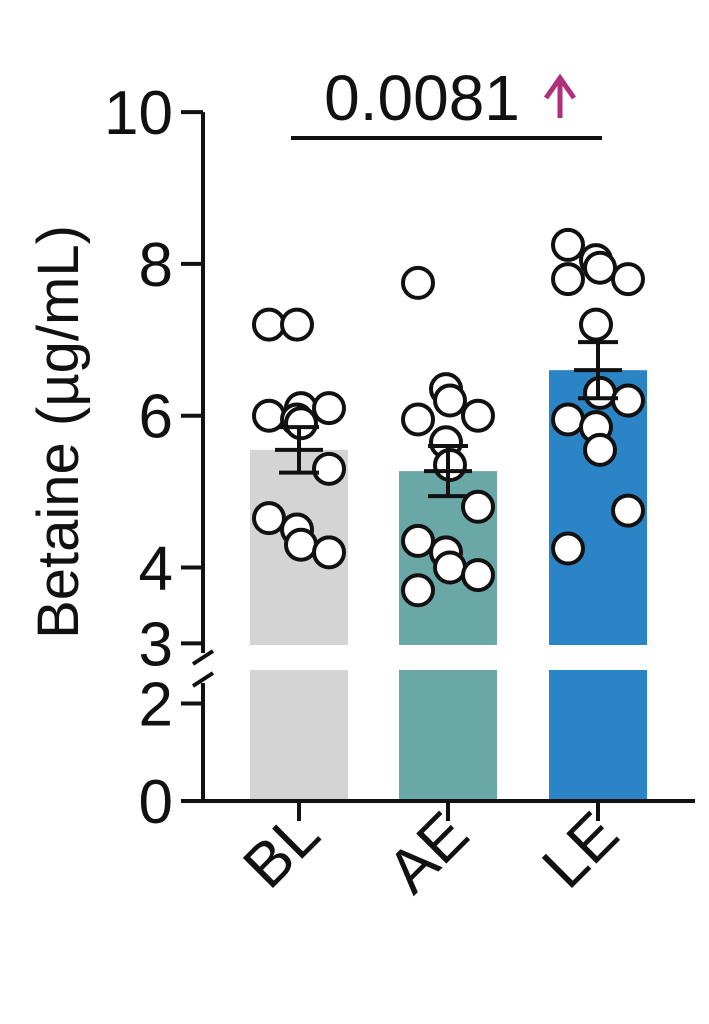 The image size is (709, 1024). I want to click on axis-break-mark-bottom, so click(203, 679).